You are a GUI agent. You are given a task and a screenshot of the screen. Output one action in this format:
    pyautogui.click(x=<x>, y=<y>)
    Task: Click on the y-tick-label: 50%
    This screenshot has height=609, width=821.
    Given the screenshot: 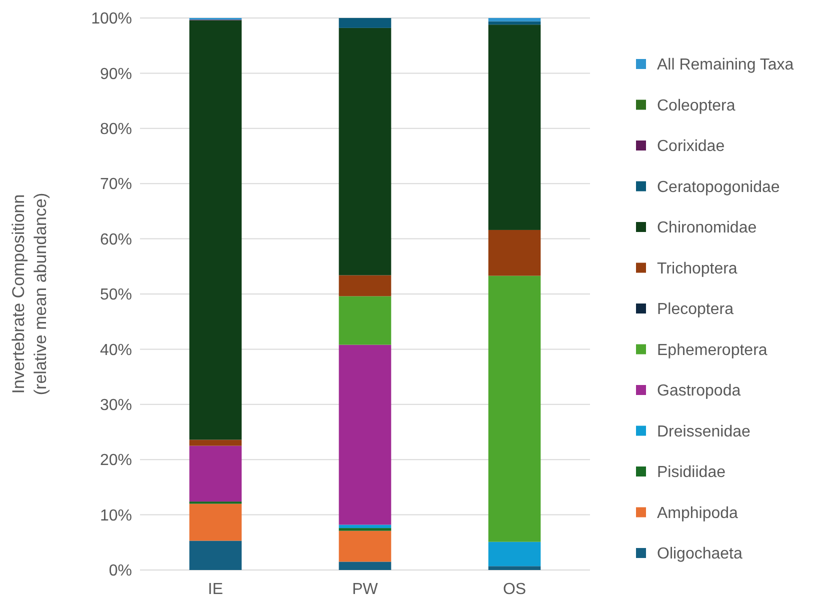 What is the action you would take?
    pyautogui.click(x=116, y=295)
    